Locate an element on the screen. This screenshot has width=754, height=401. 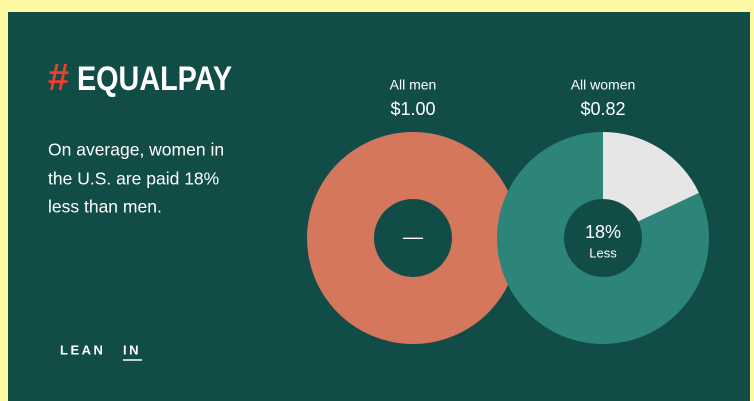
center-label: — is located at coordinates (413, 237).